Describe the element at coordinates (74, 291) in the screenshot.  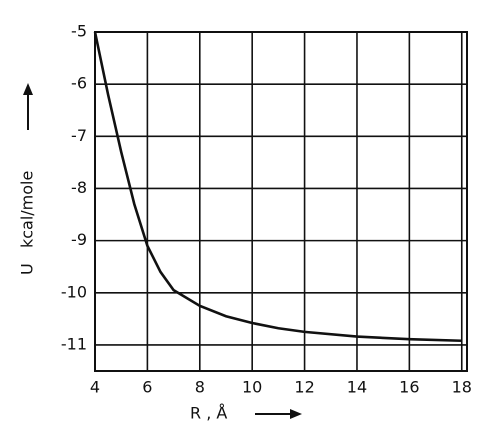
I see `y-tick-label: -10` at that location.